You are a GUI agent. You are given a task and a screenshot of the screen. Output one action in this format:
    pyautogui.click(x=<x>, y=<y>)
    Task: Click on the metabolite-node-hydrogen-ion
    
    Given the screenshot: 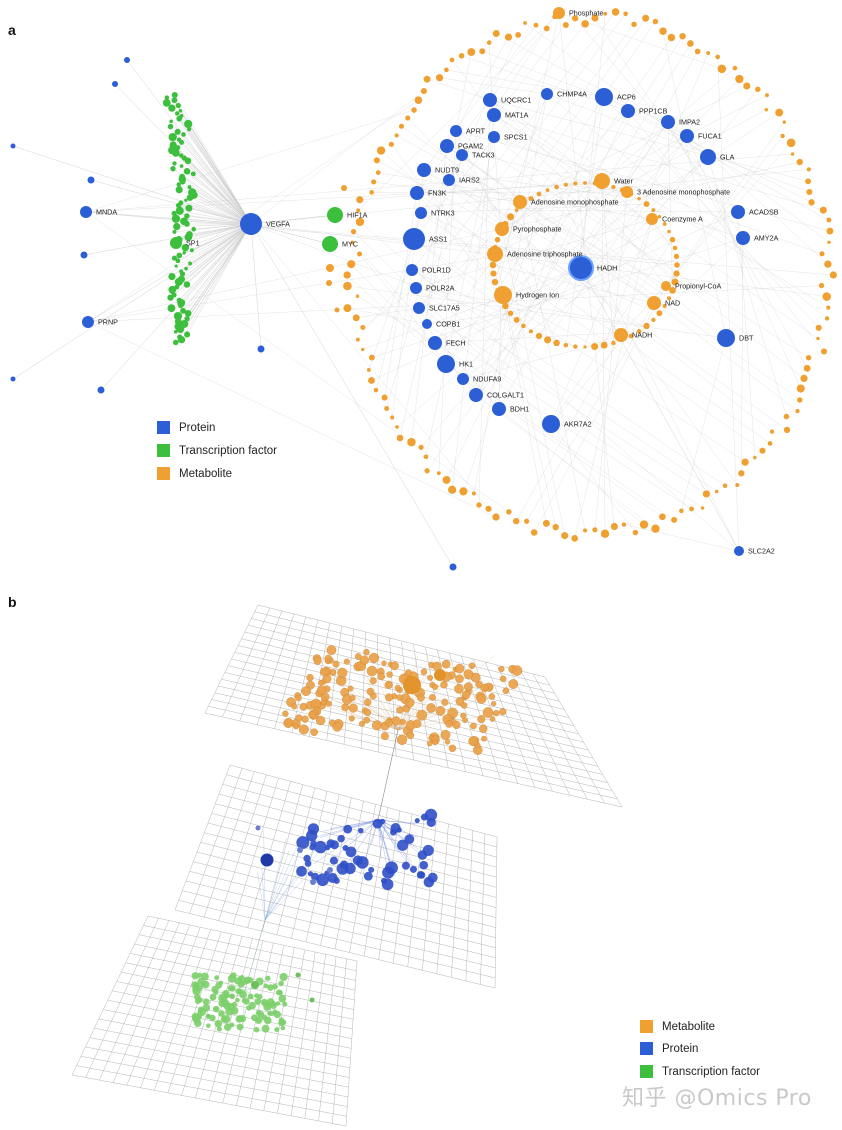 What is the action you would take?
    pyautogui.click(x=503, y=295)
    